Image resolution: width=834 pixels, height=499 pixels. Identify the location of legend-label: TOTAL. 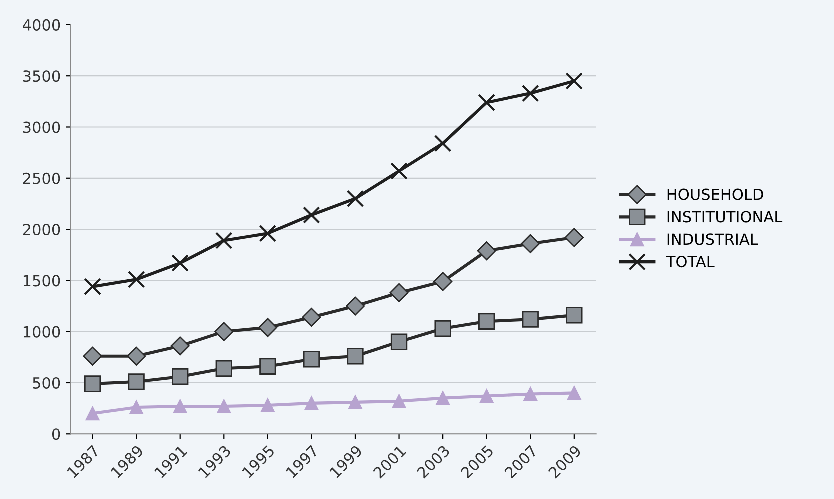
(690, 262).